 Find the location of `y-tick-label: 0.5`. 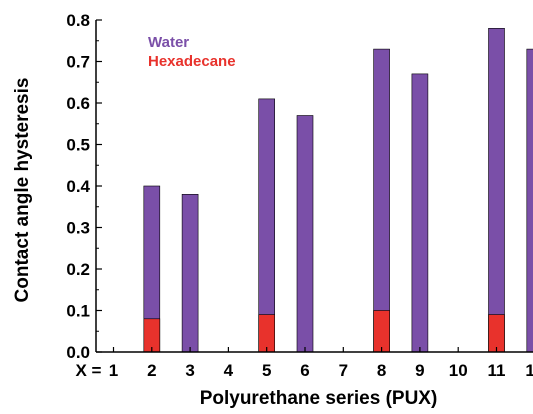

y-tick-label: 0.5 is located at coordinates (78, 145).